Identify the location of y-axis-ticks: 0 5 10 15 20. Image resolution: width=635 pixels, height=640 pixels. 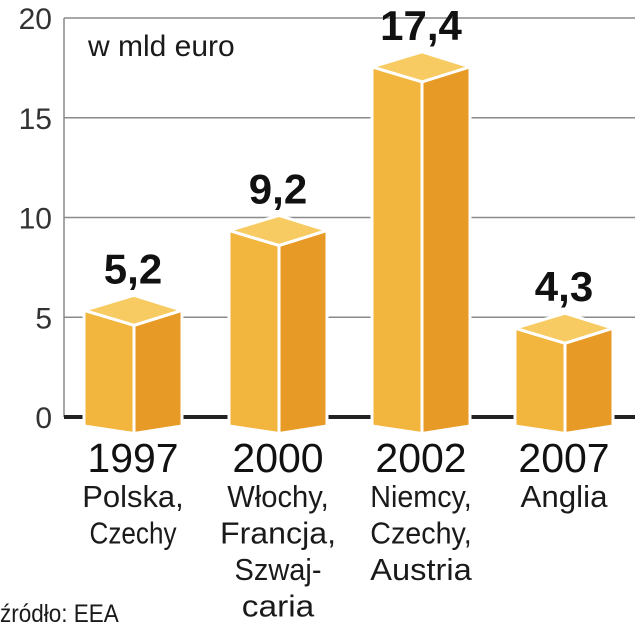
(35, 219).